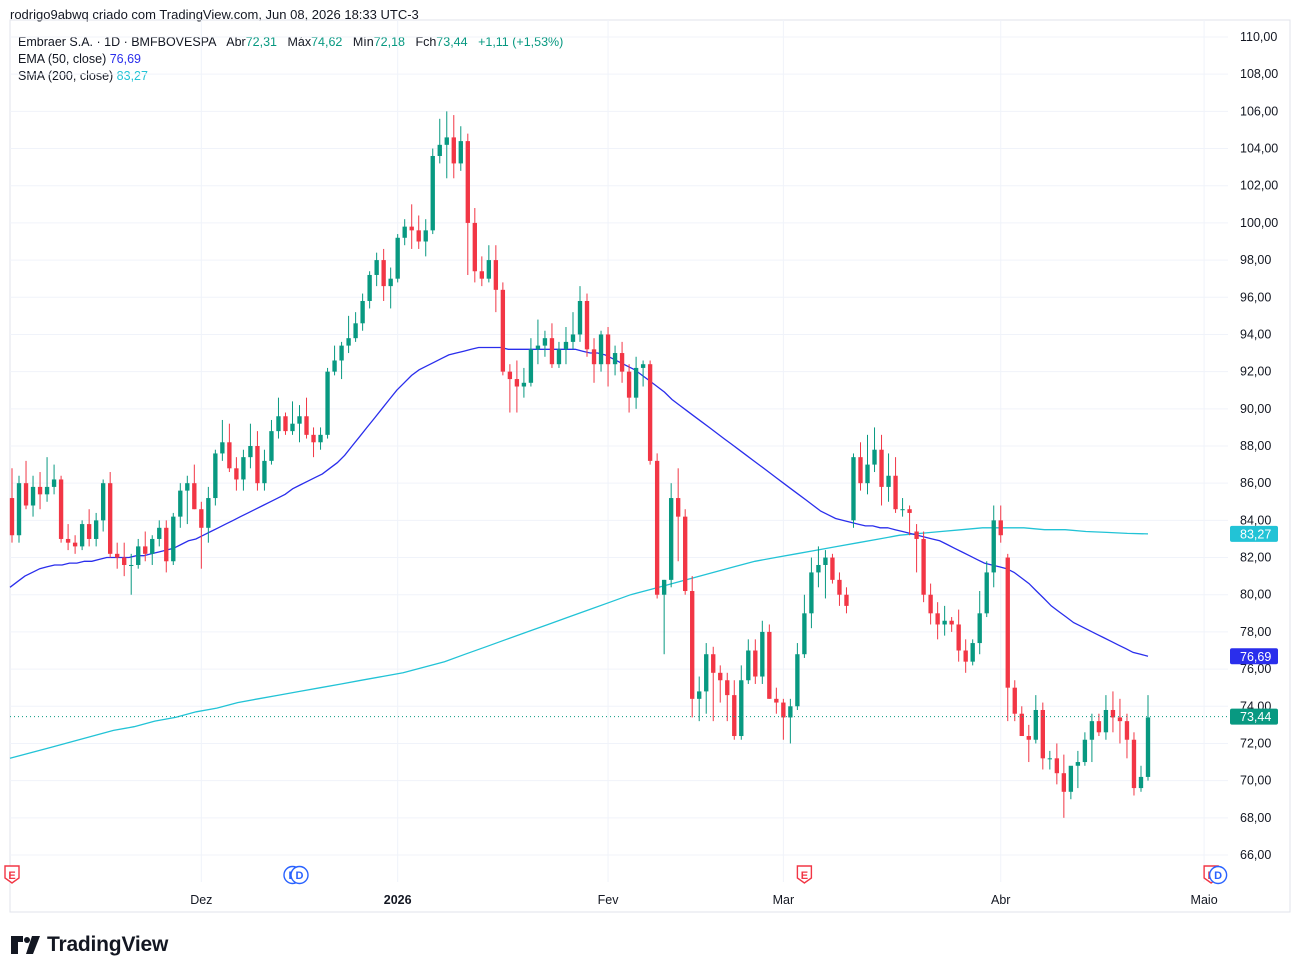  Describe the element at coordinates (290, 76) in the screenshot. I see `sma-legend-row: SMA (200, close) 83,27` at that location.